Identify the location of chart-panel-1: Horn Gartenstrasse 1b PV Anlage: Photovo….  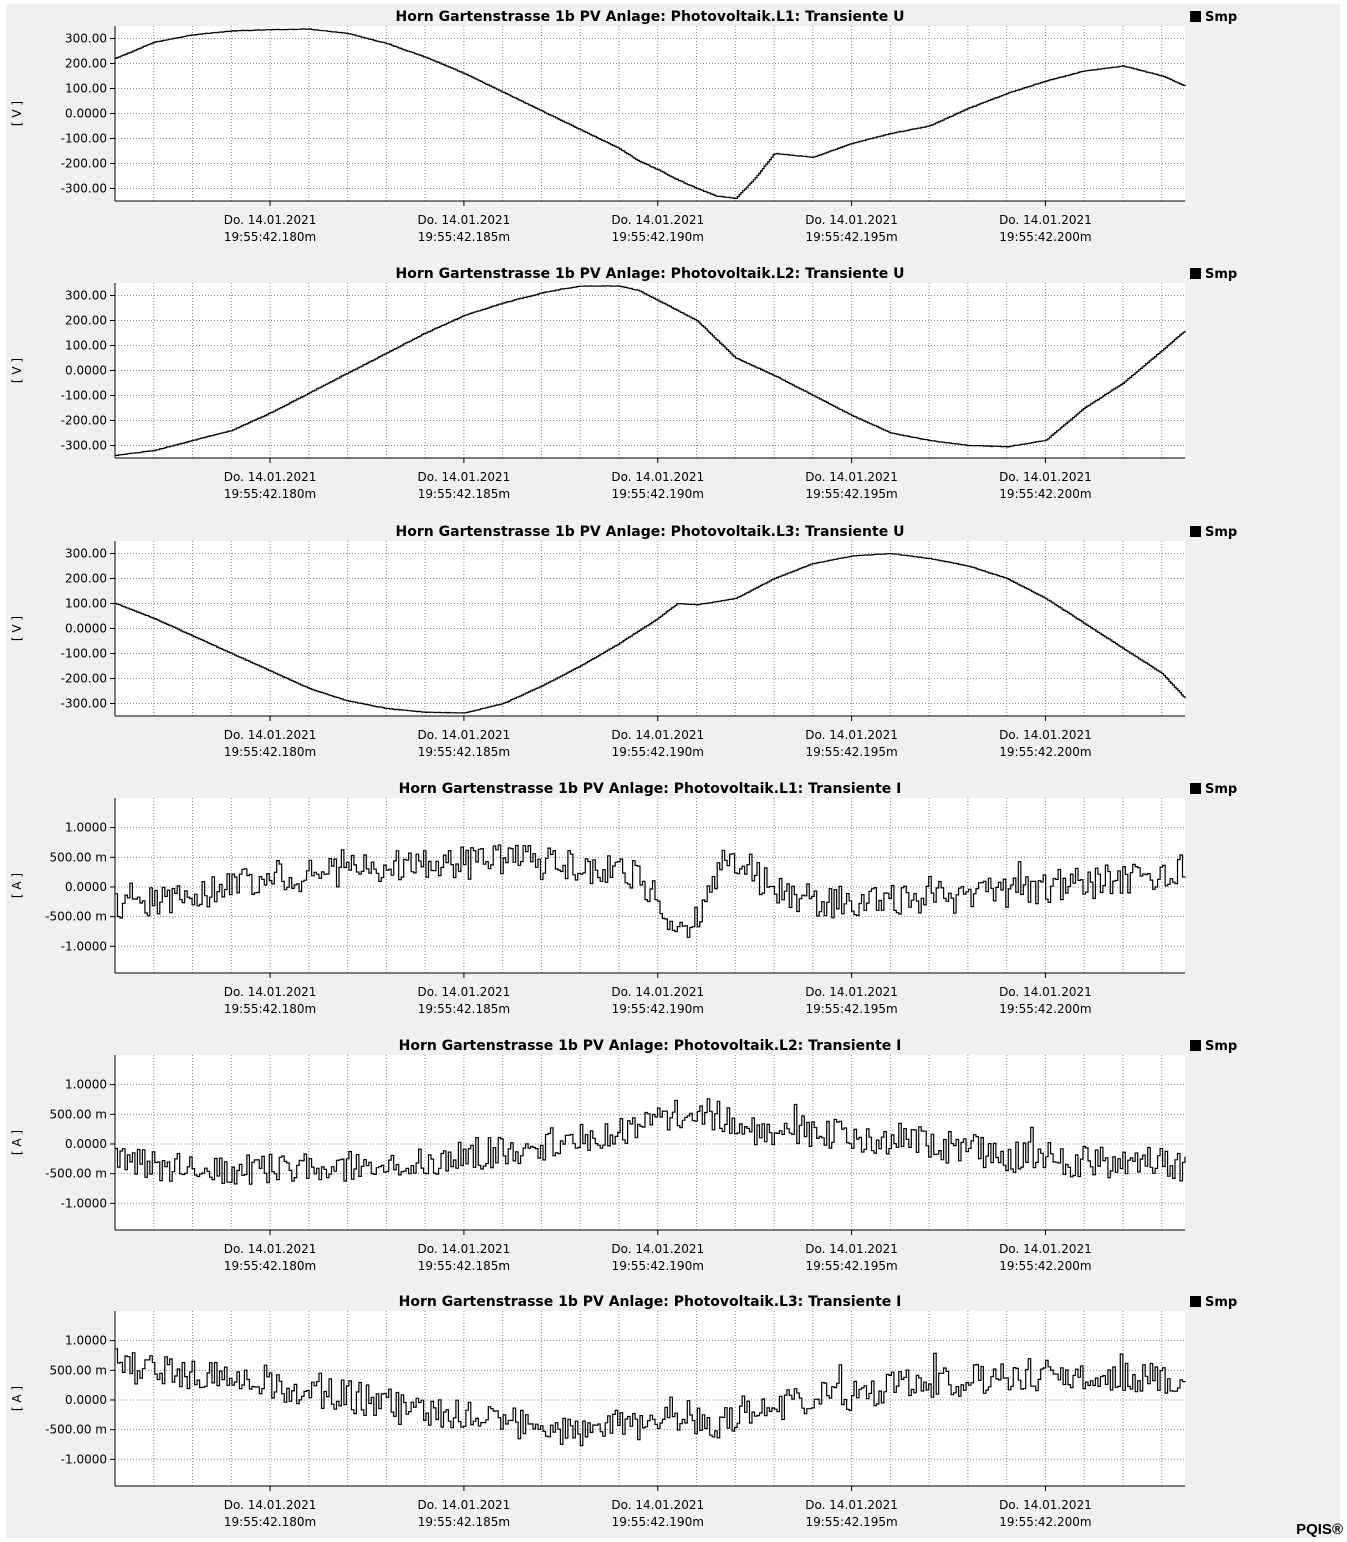
(623, 126).